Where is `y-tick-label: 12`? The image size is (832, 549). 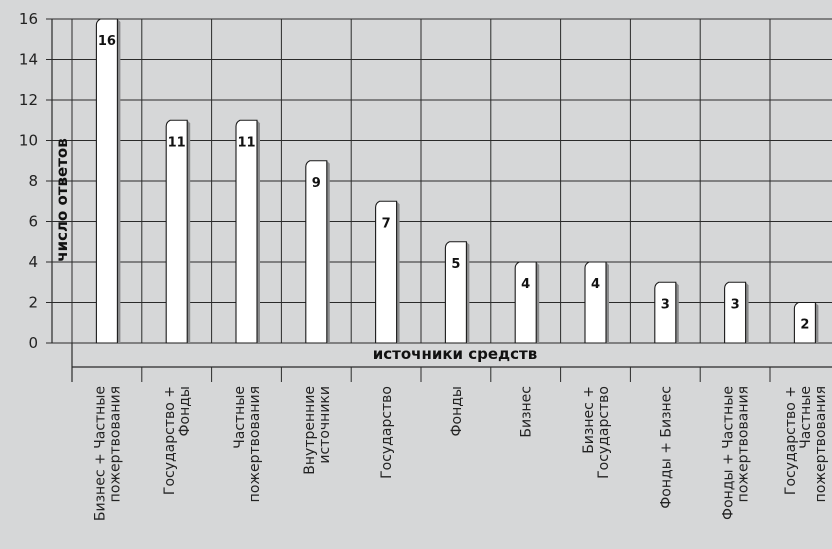 y-tick-label: 12 is located at coordinates (28, 100).